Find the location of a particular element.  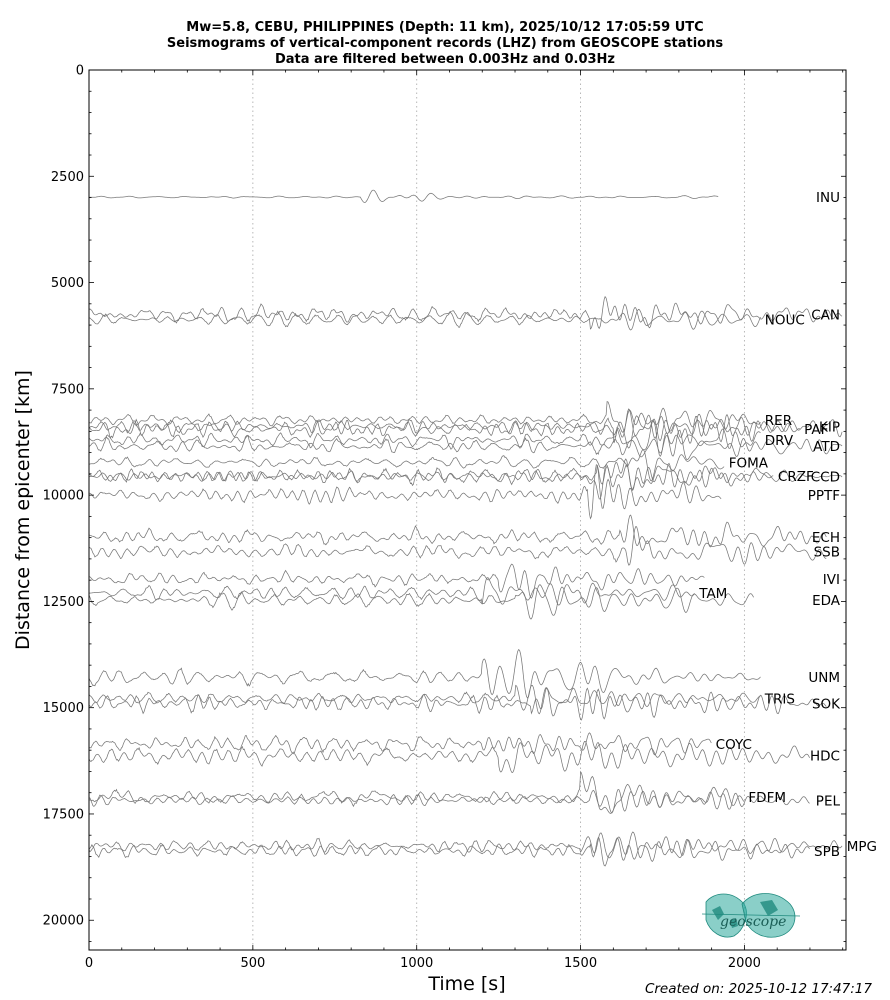

trace-nouc is located at coordinates (425, 319).